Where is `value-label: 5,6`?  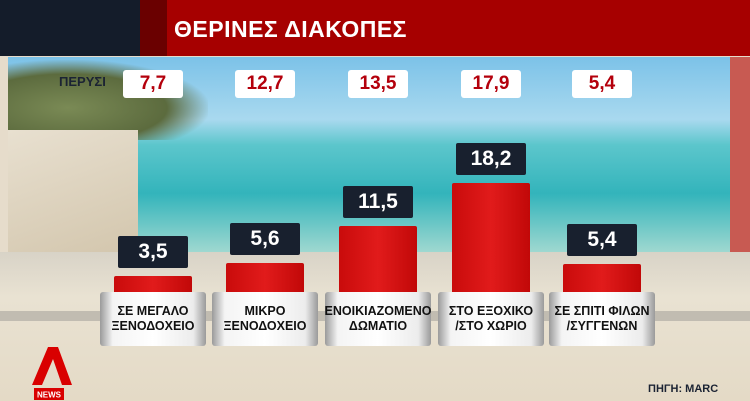
value-label: 5,6 is located at coordinates (265, 238).